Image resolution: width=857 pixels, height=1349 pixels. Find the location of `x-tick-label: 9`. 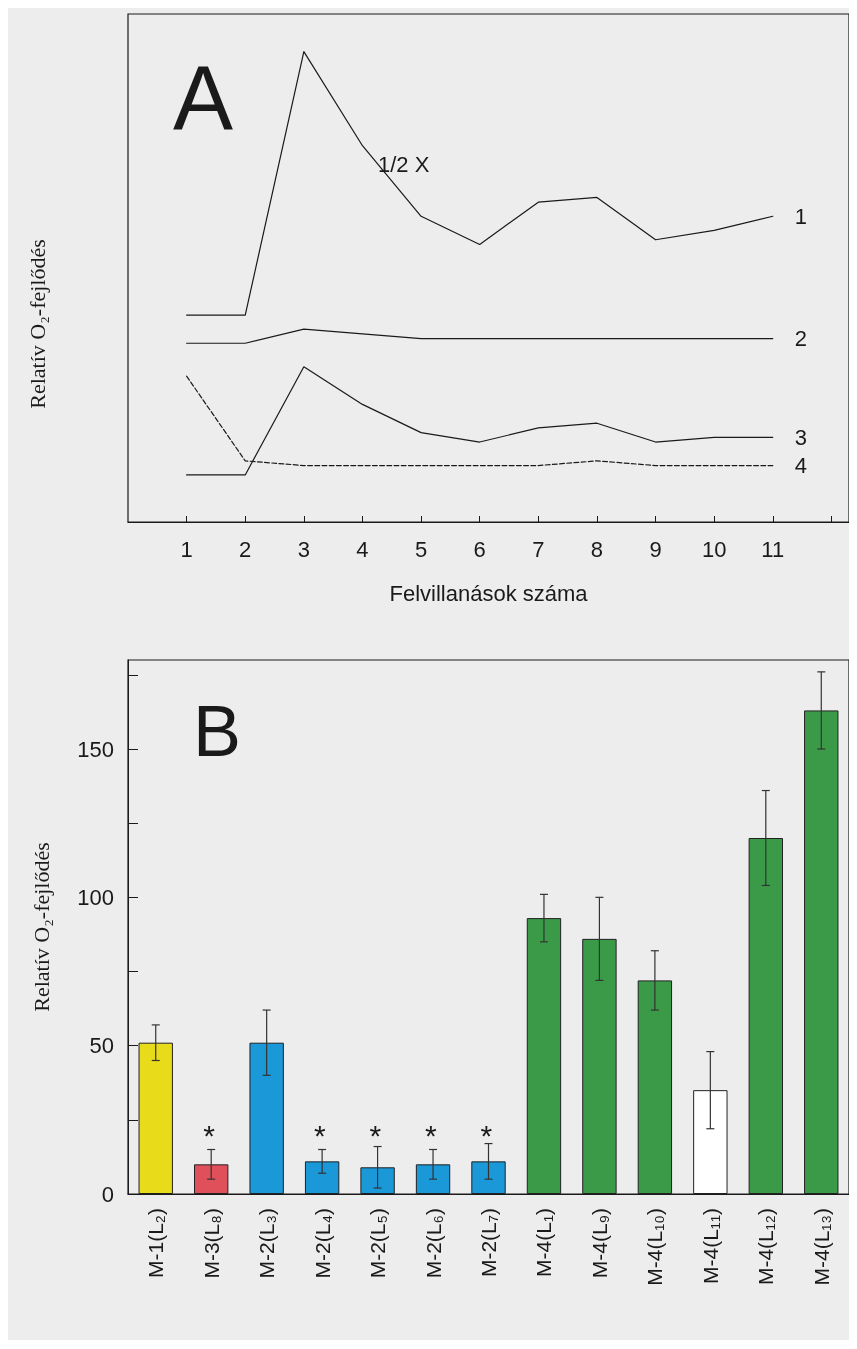

x-tick-label: 9 is located at coordinates (655, 549).